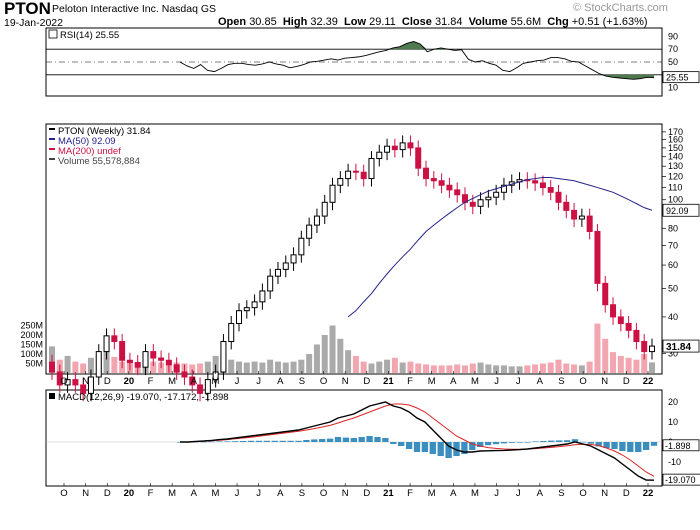 This screenshot has height=530, width=700. Describe the element at coordinates (295, 22) in the screenshot. I see `high-label: High` at that location.